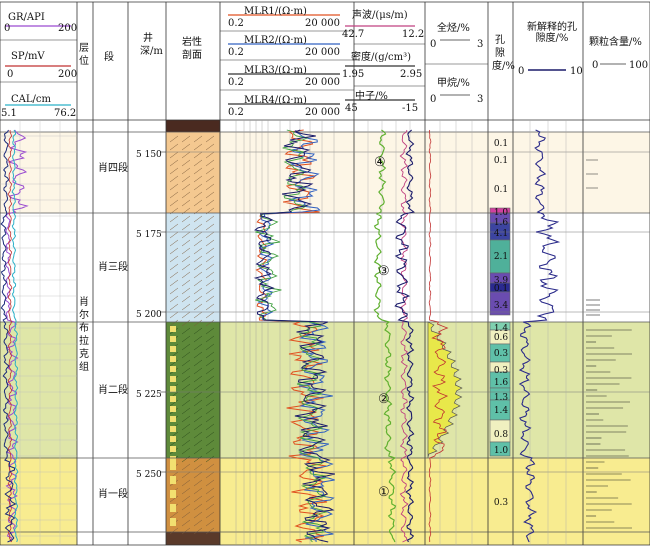 Image resolution: width=650 pixels, height=554 pixels. I want to click on segment-2: 肖二段, so click(113, 390).